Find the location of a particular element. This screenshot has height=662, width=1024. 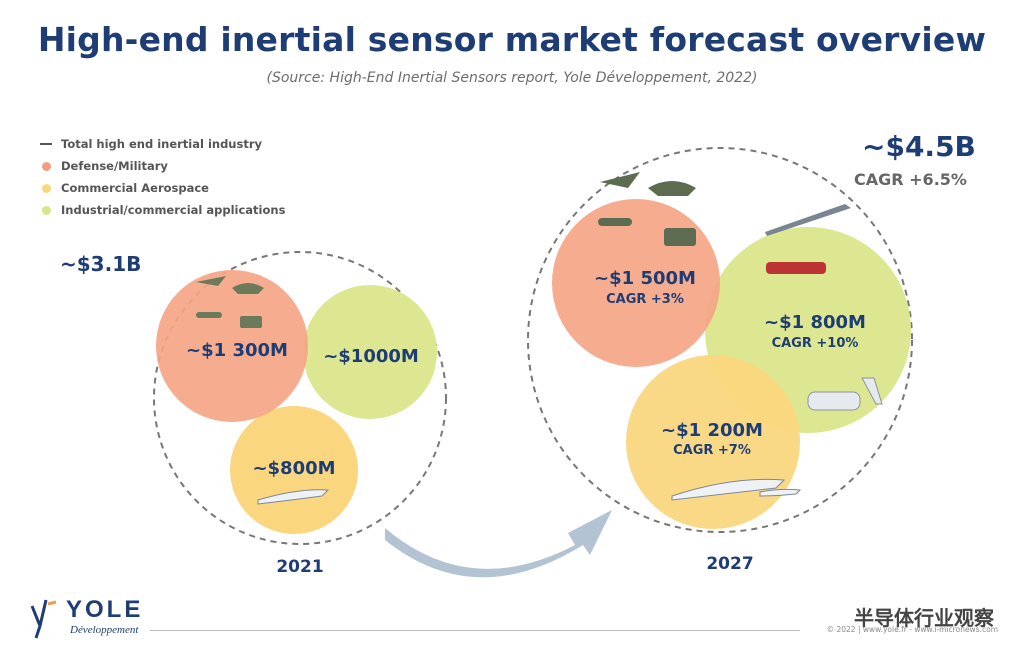

military-vehicles-2027-icon is located at coordinates (647, 209).